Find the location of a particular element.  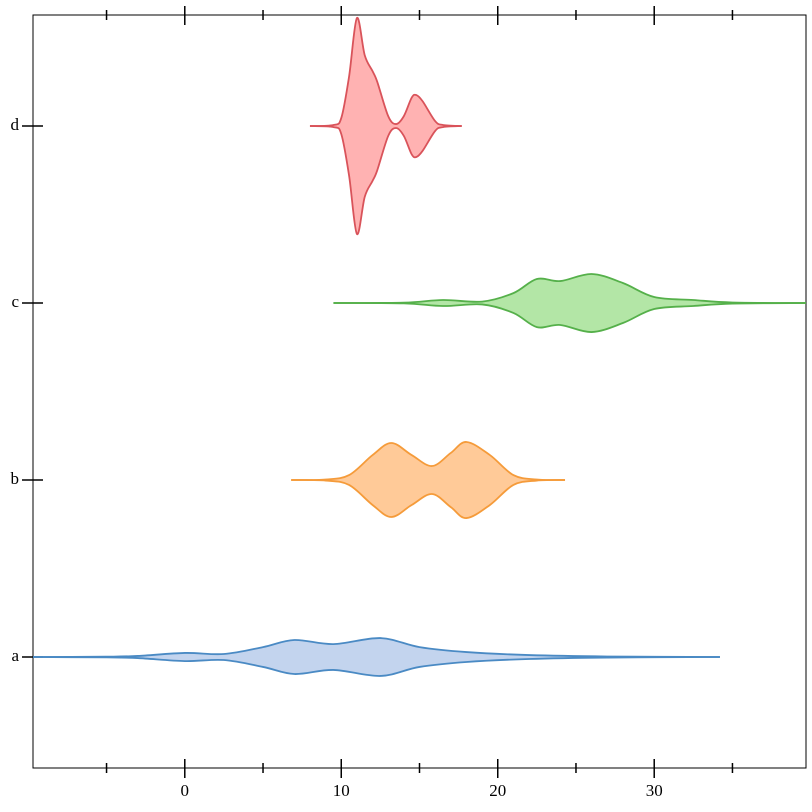

y-tick-label: d is located at coordinates (15, 124).